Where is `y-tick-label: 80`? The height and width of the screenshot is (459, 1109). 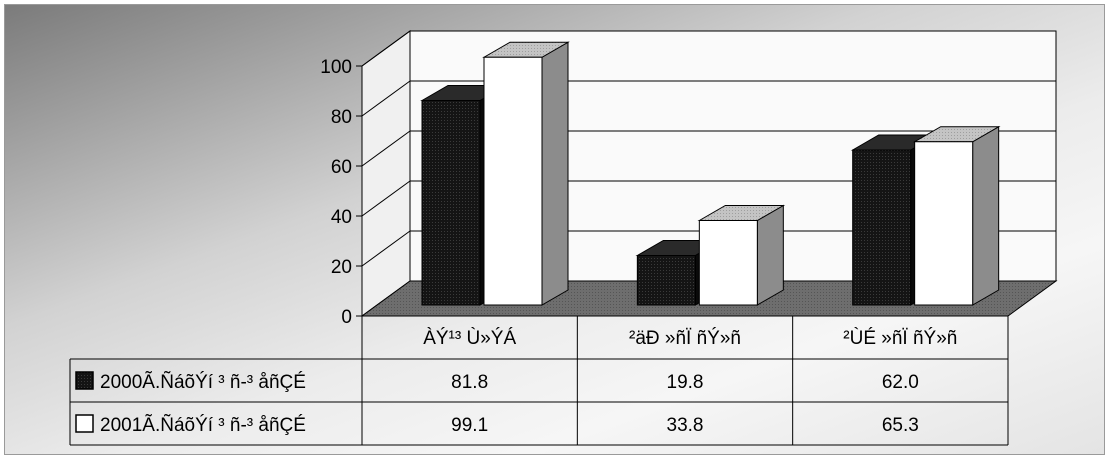 y-tick-label: 80 is located at coordinates (341, 117).